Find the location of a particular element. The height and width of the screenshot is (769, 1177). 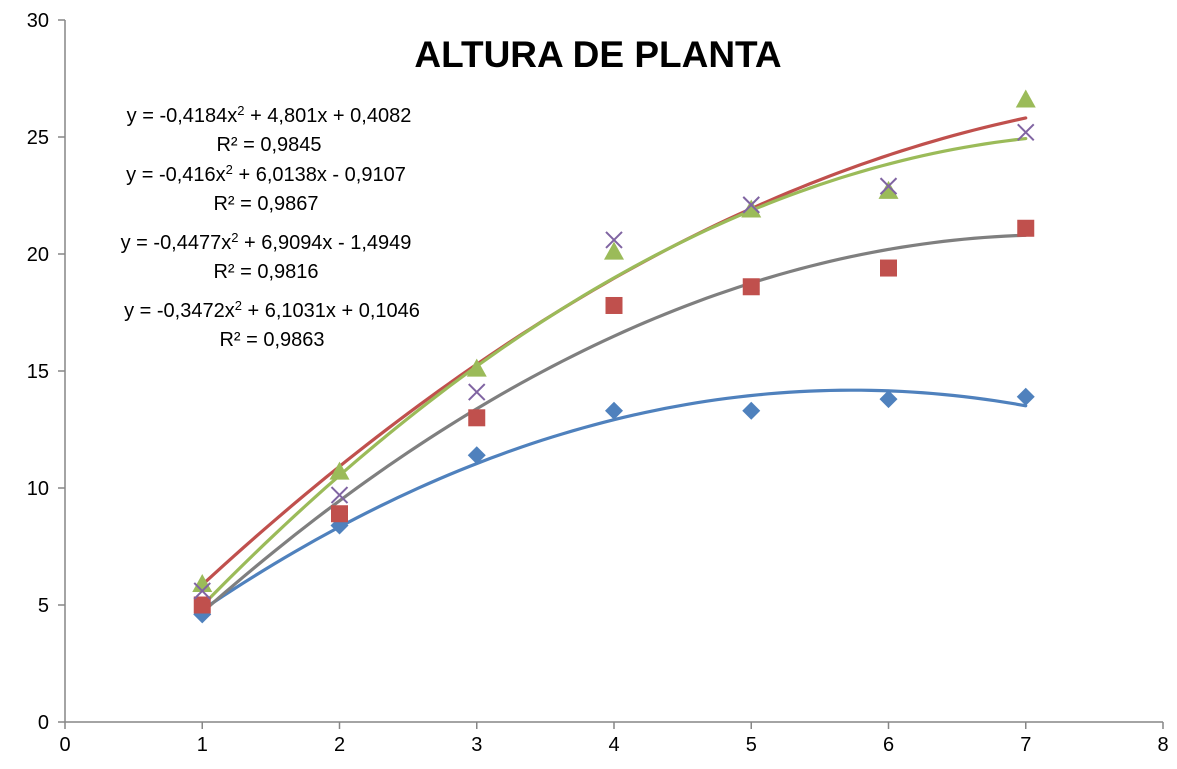

trendline-equation: y = -0,4477x2 + 6,9094x - 1,4949 is located at coordinates (266, 242).